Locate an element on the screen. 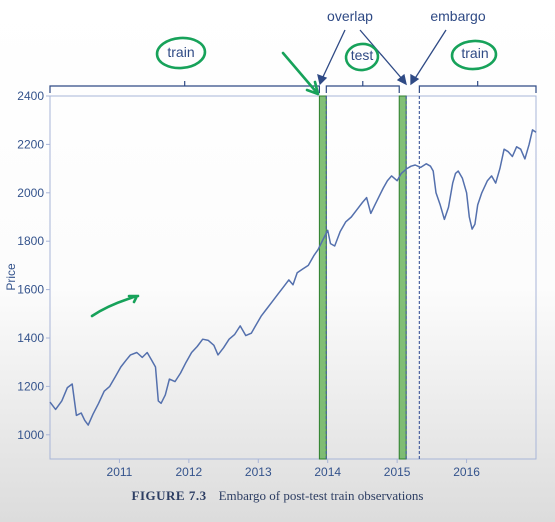 The image size is (555, 522). x-tick-label: 2013 is located at coordinates (258, 472).